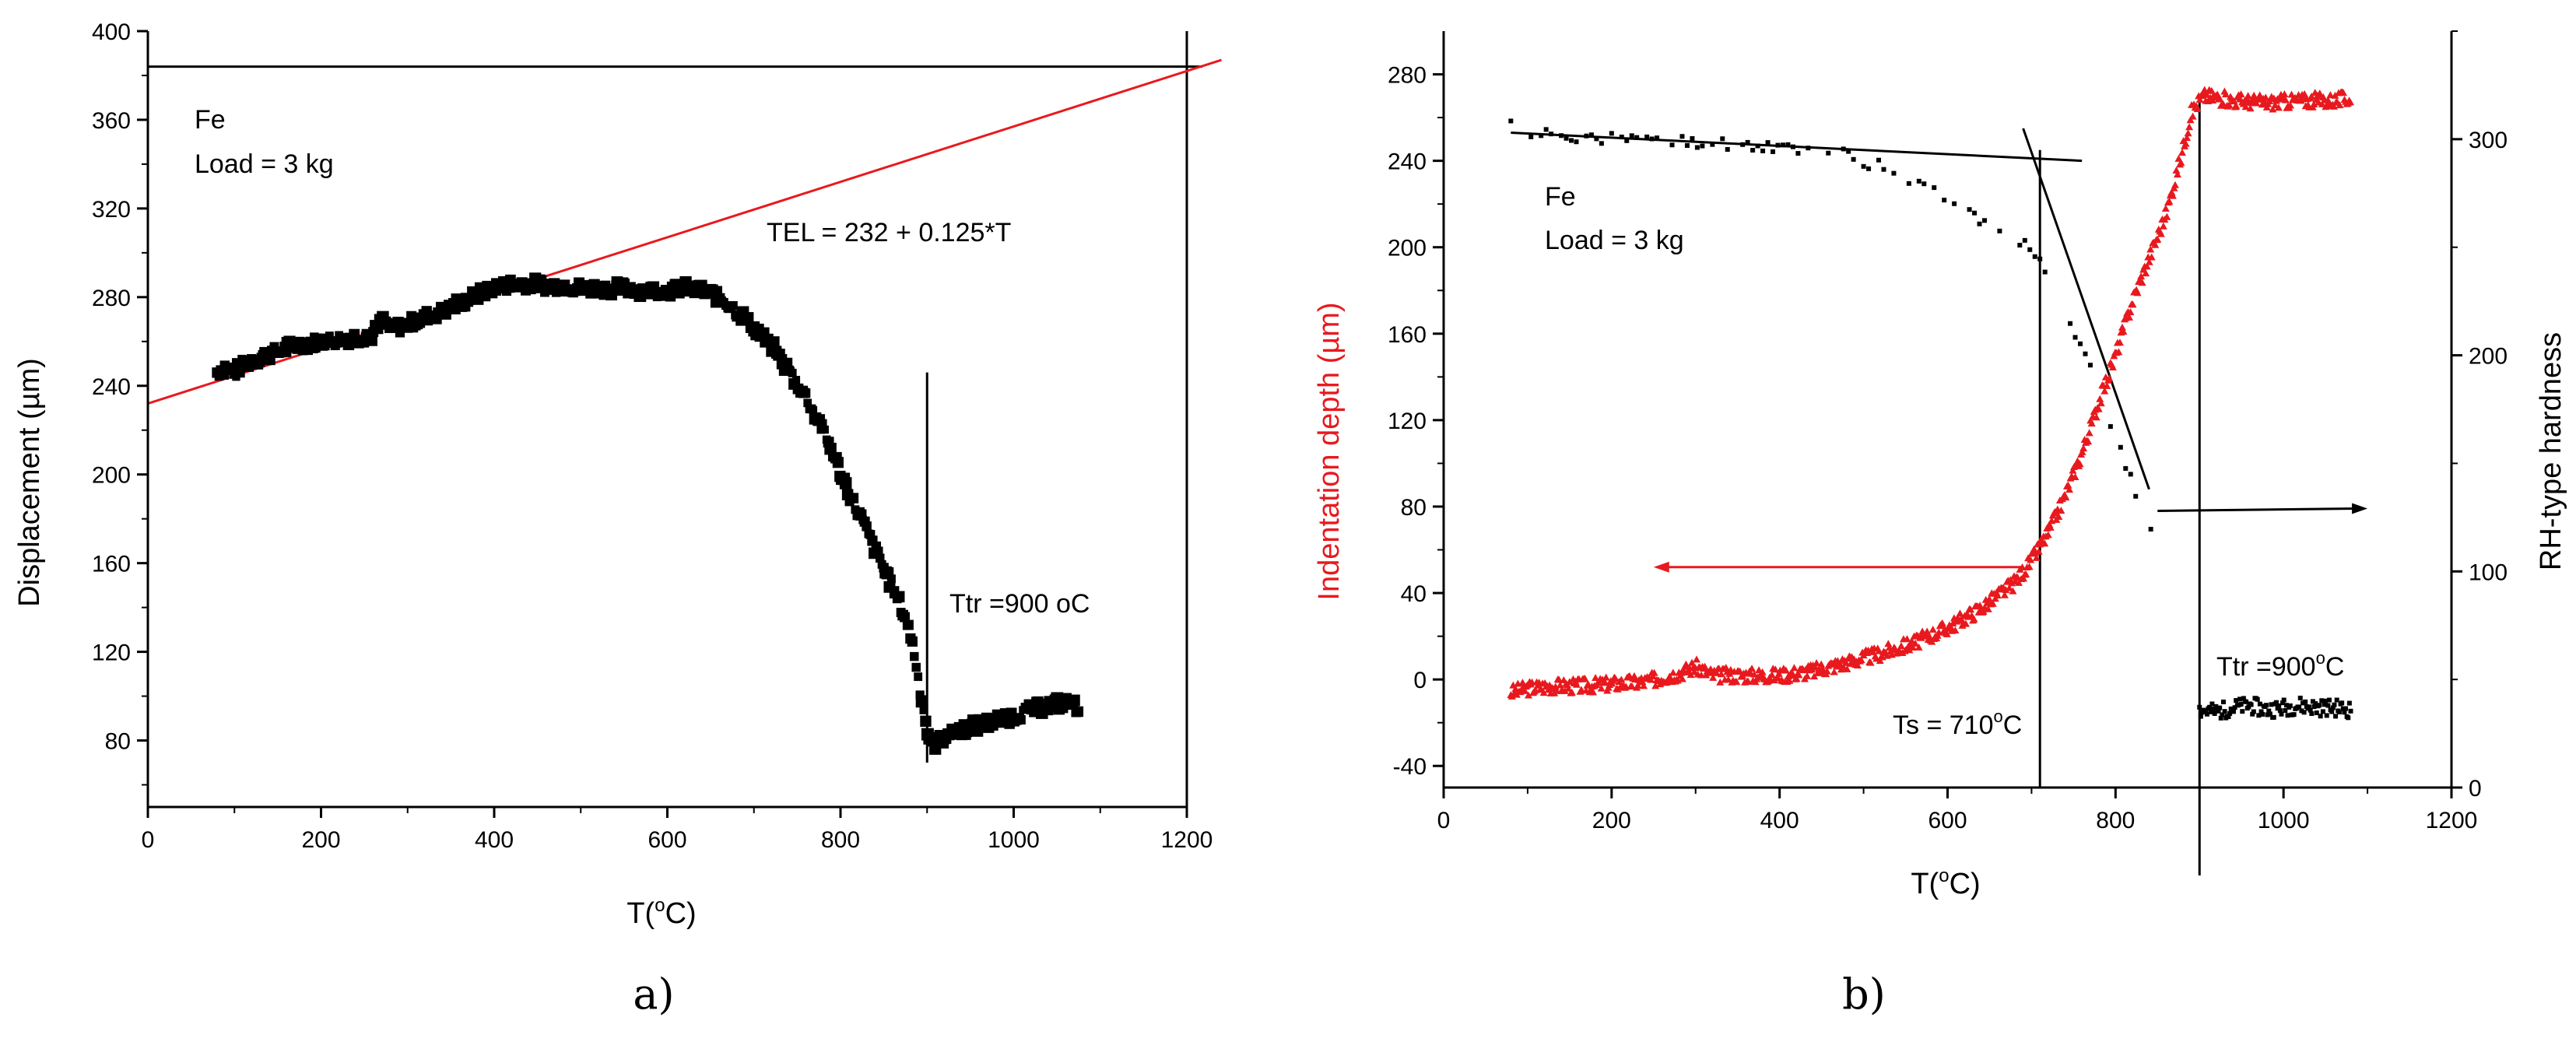 The image size is (2576, 1042). Describe the element at coordinates (2086, 309) in the screenshot. I see `hardness-trend-line-drop` at that location.